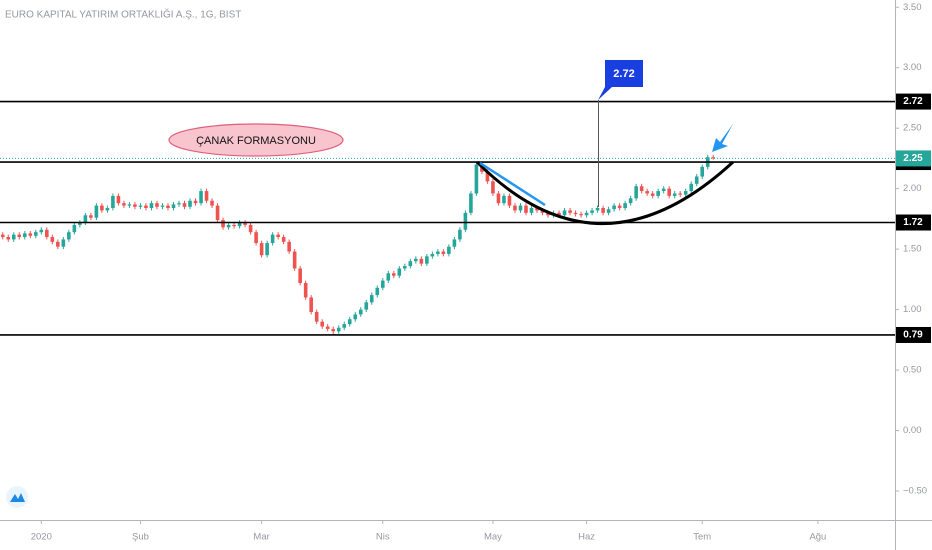 The width and height of the screenshot is (932, 550). I want to click on x-tick-label: Mar, so click(261, 537).